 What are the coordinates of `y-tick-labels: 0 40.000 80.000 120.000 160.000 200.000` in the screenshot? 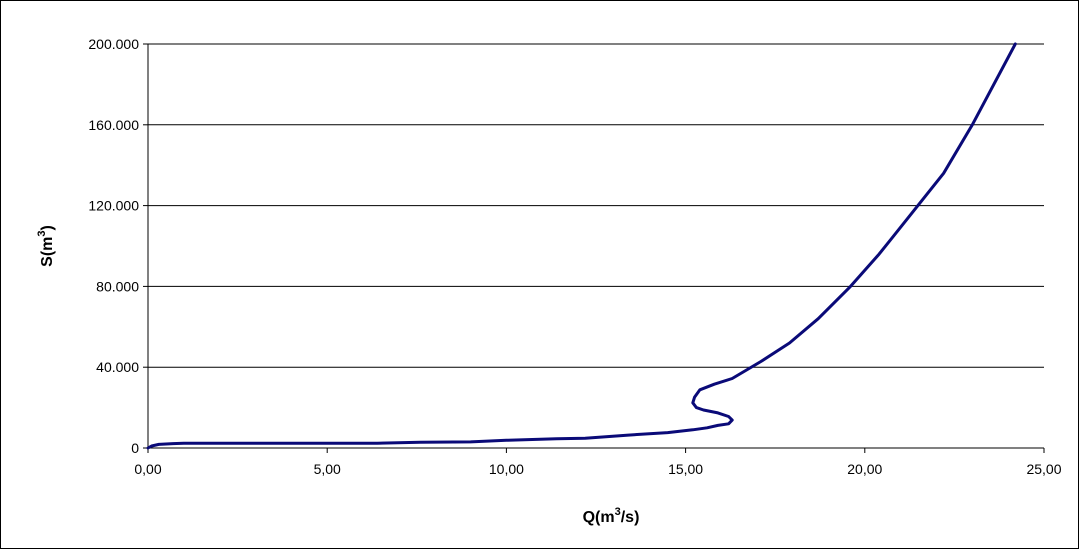 It's located at (113, 246).